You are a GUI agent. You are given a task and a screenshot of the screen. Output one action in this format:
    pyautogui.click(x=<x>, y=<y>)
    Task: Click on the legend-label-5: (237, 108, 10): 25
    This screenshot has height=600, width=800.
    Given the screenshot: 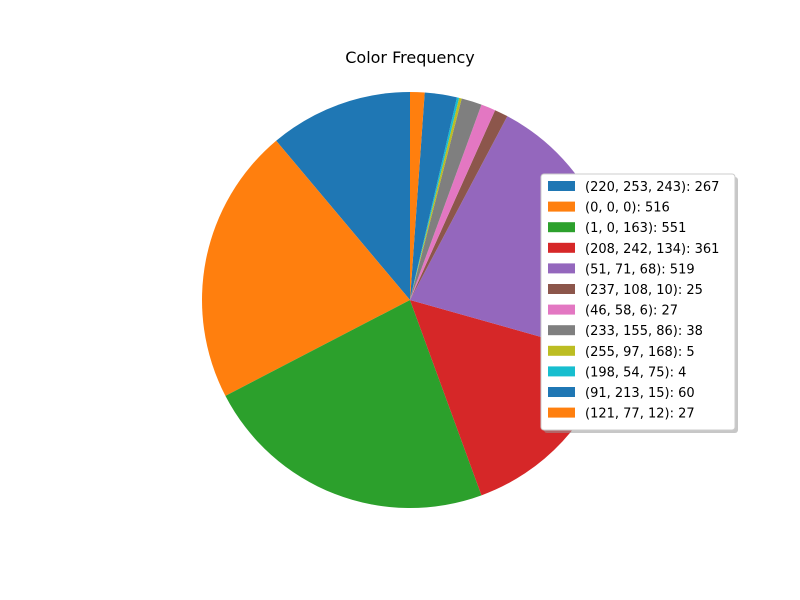 What is the action you would take?
    pyautogui.click(x=644, y=290)
    